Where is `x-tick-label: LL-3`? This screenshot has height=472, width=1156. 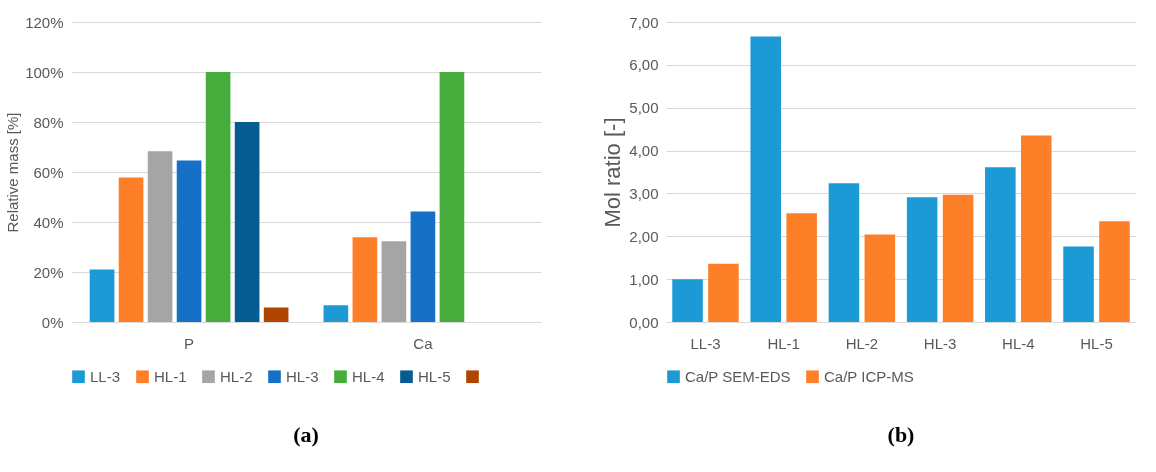
x-tick-label: LL-3 is located at coordinates (705, 343).